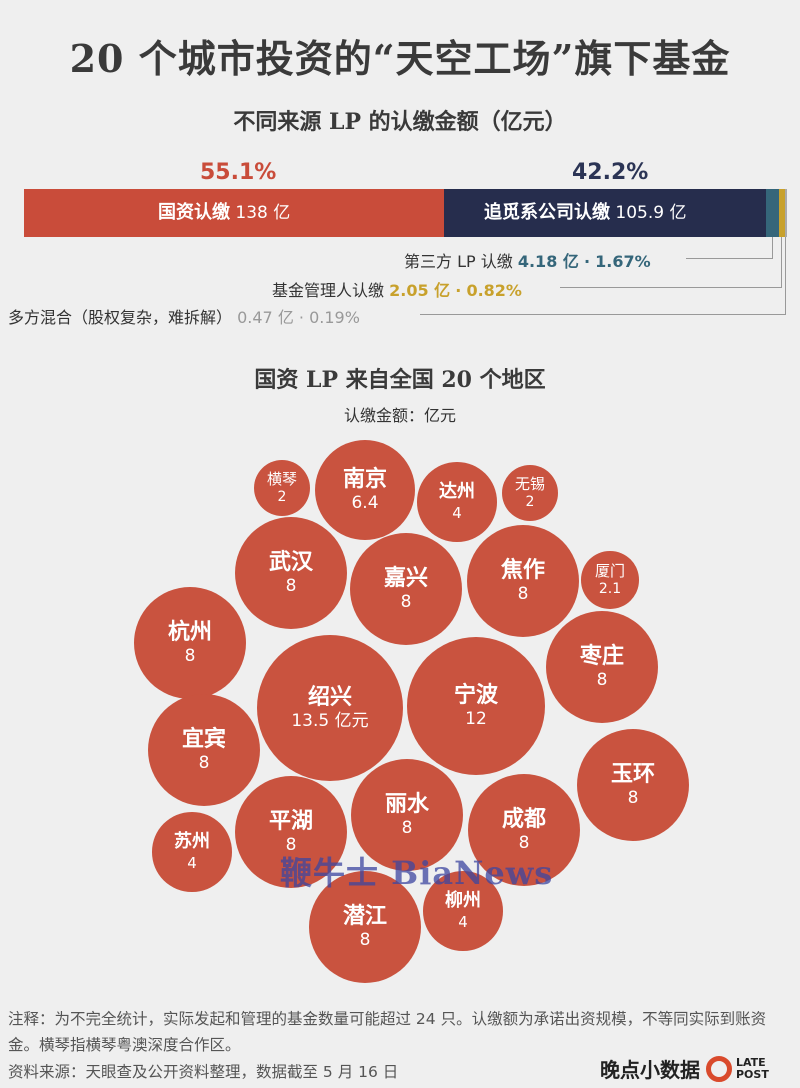  I want to click on brand-logo-late-line1: LATE, so click(751, 1062).